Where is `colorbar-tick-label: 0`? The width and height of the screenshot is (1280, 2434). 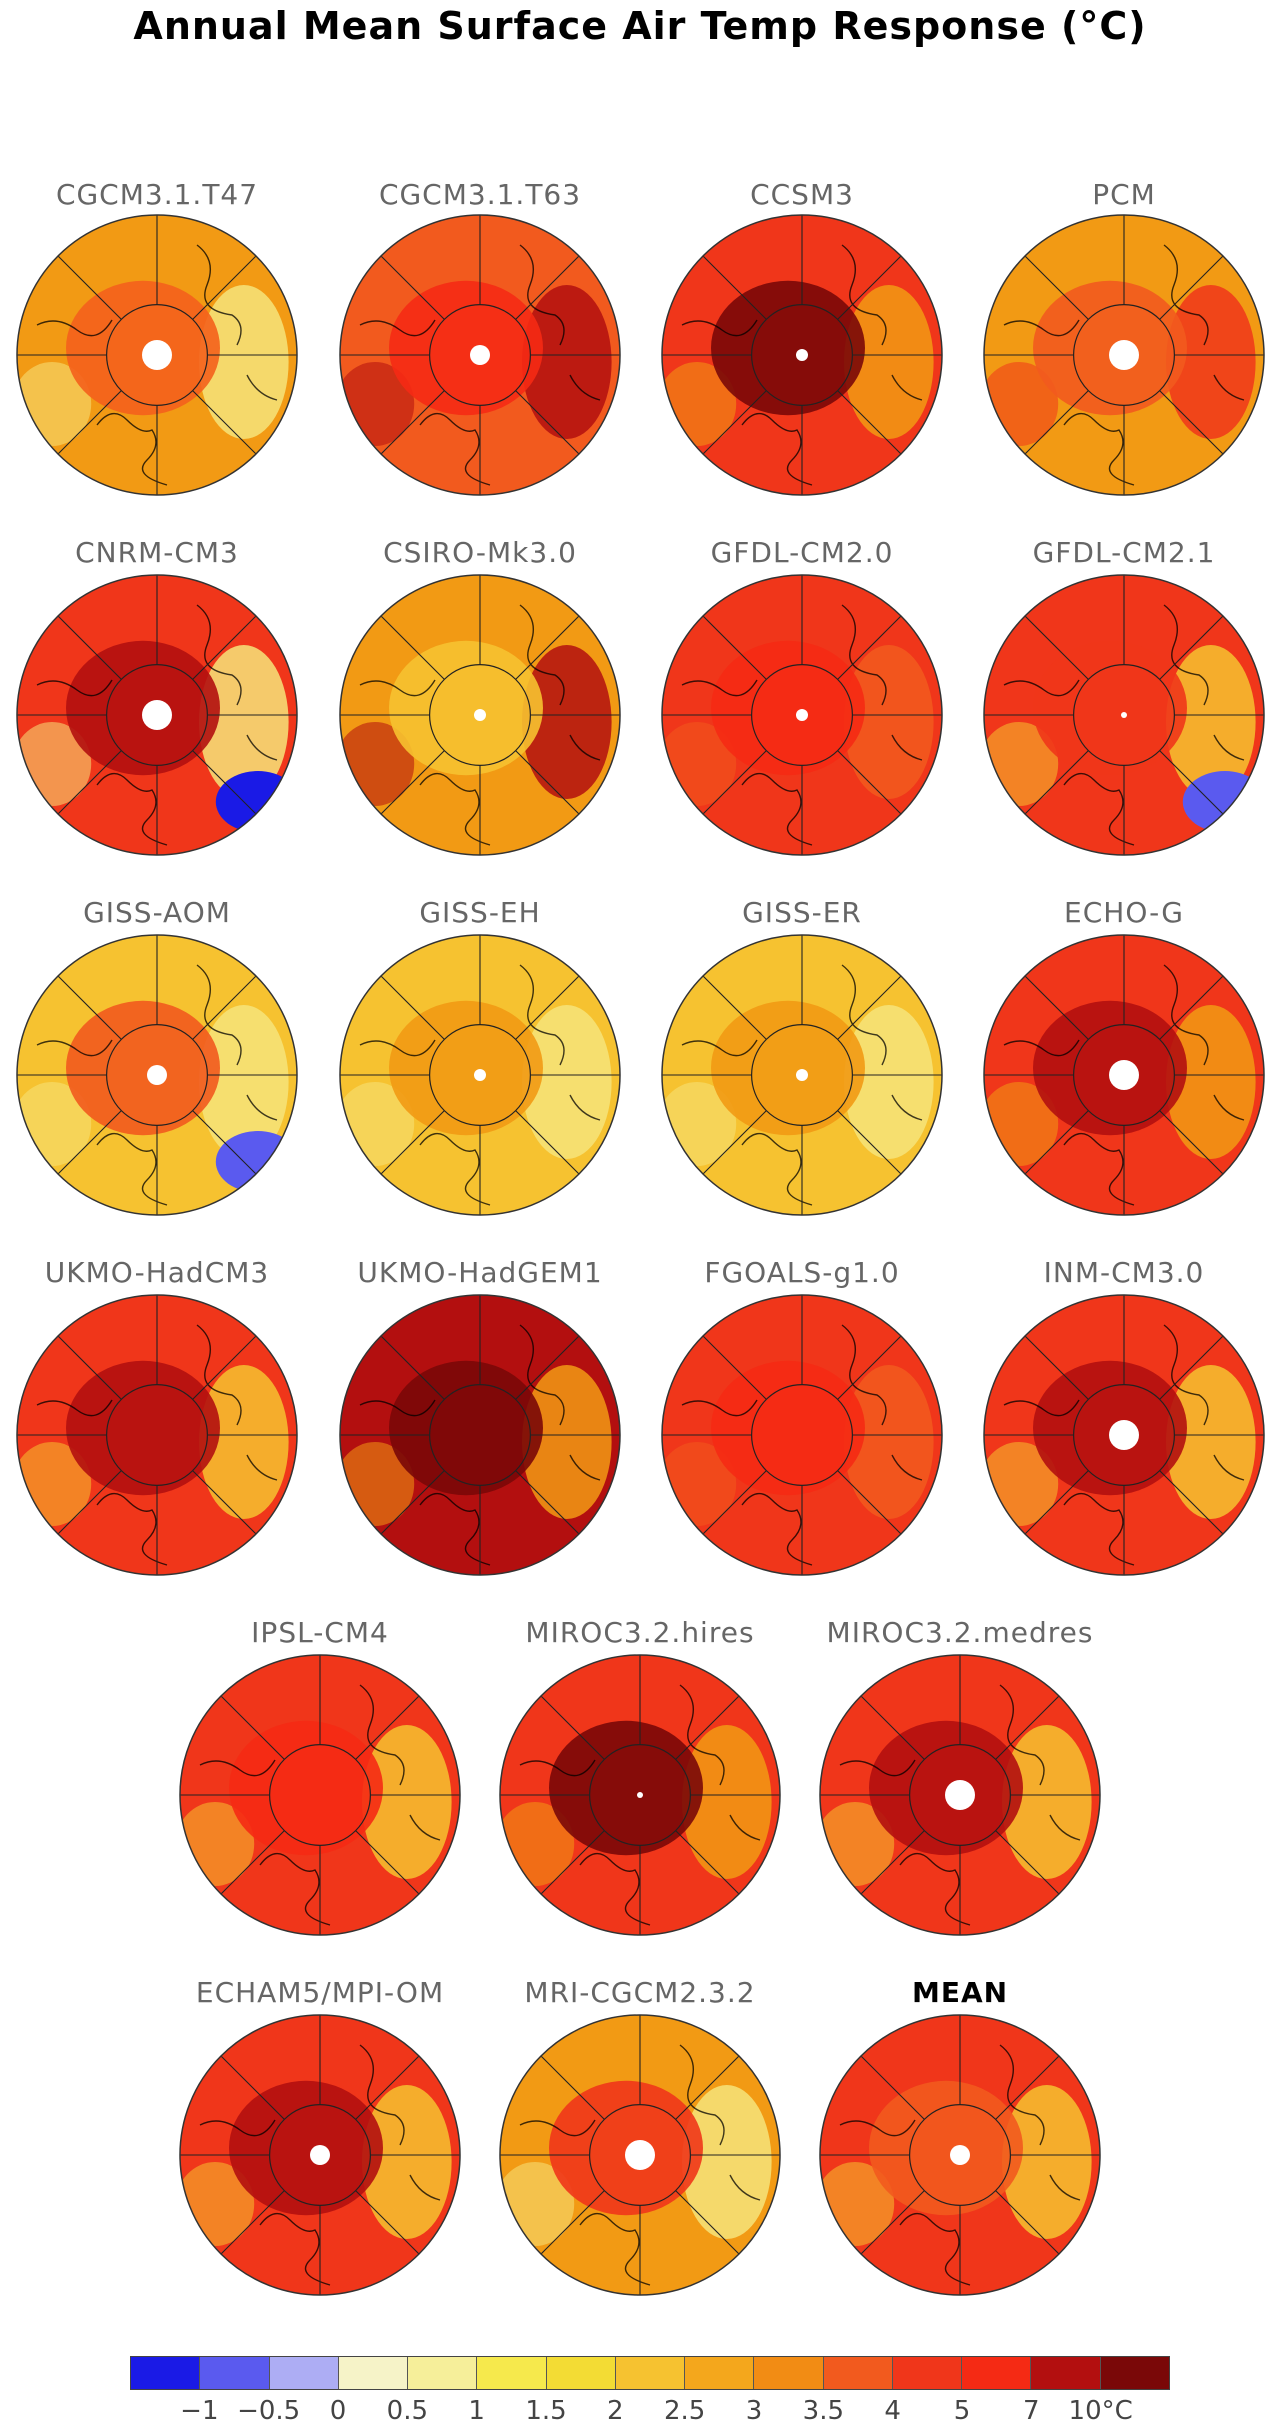 colorbar-tick-label: 0 is located at coordinates (338, 2411).